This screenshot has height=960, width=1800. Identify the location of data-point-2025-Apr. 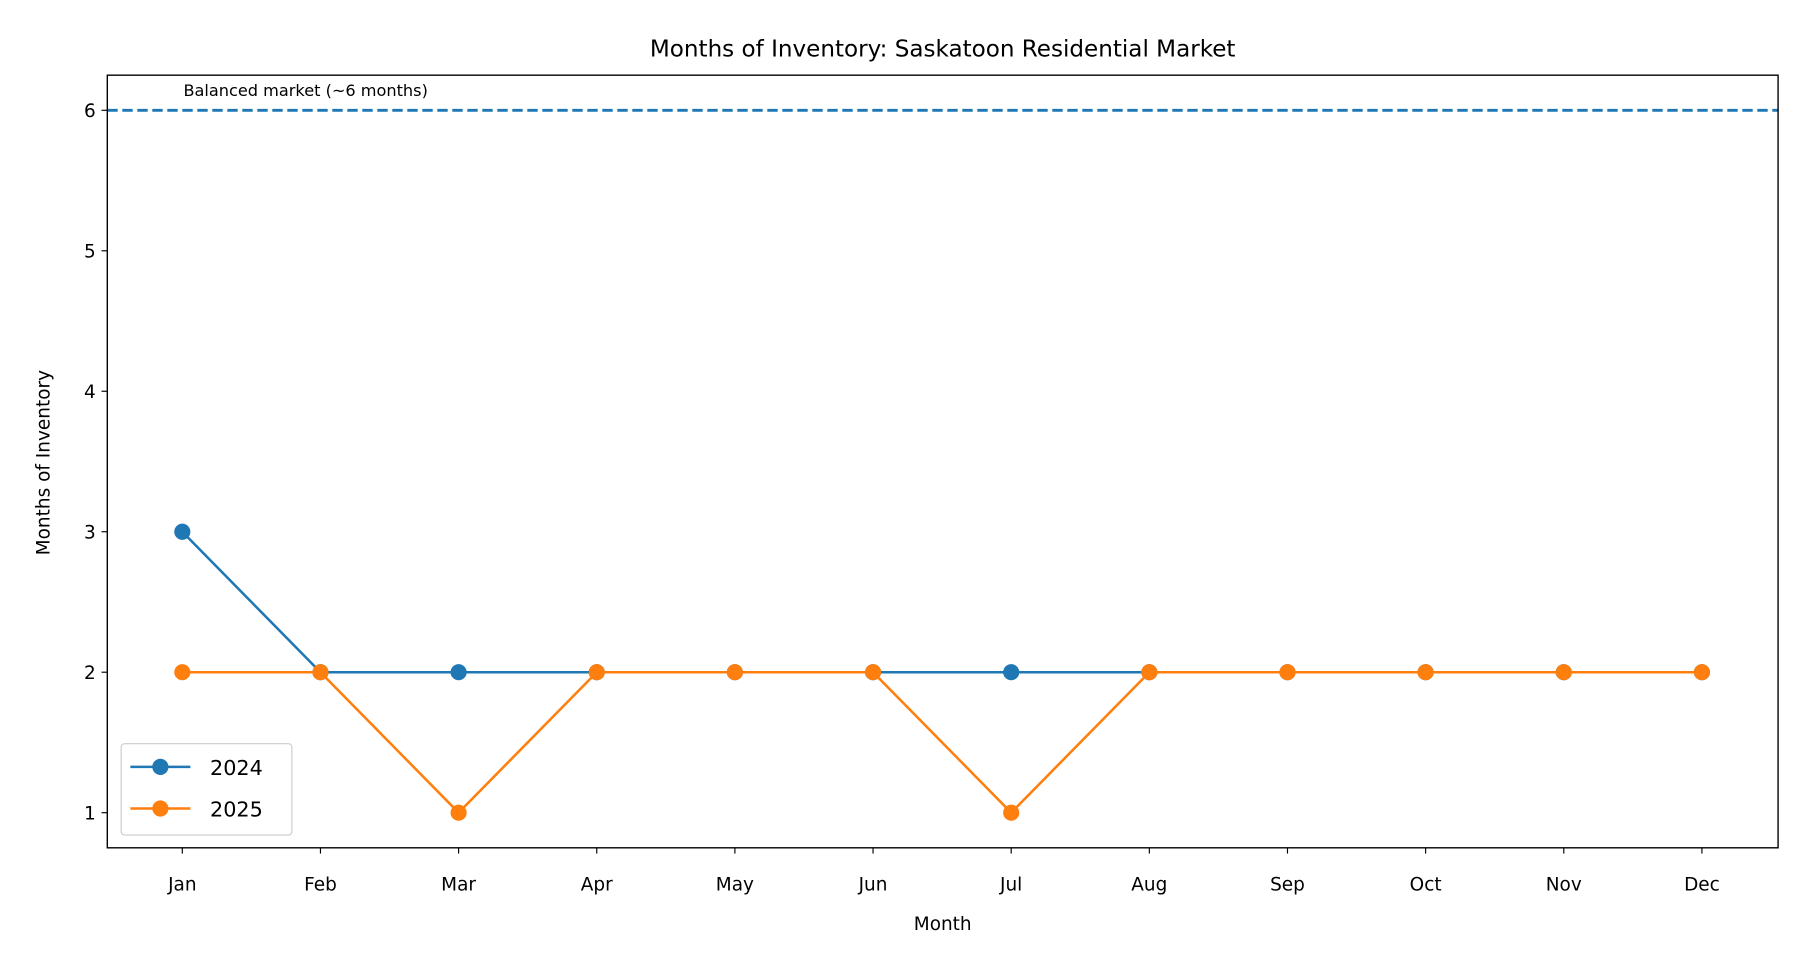
(596, 672).